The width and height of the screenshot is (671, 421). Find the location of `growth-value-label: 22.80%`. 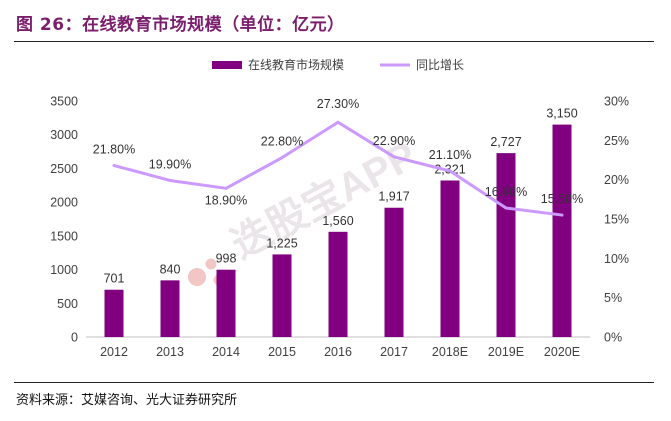

growth-value-label: 22.80% is located at coordinates (282, 142).